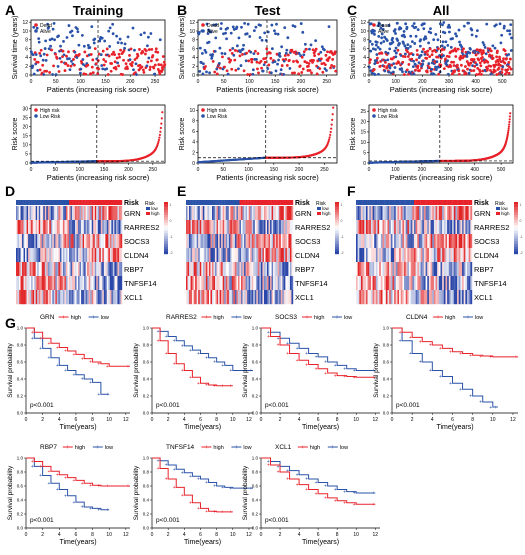  I want to click on annotation-legend-label: high, so click(505, 213).